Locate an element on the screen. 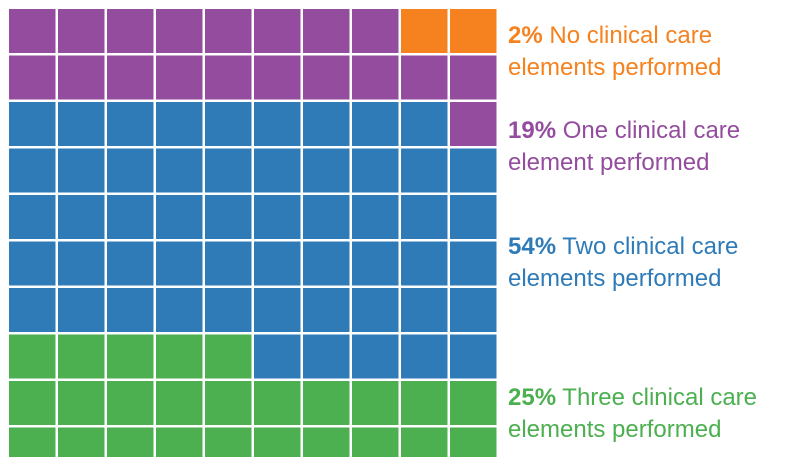  legend-one-element-line1: 19% One clinical care is located at coordinates (650, 131).